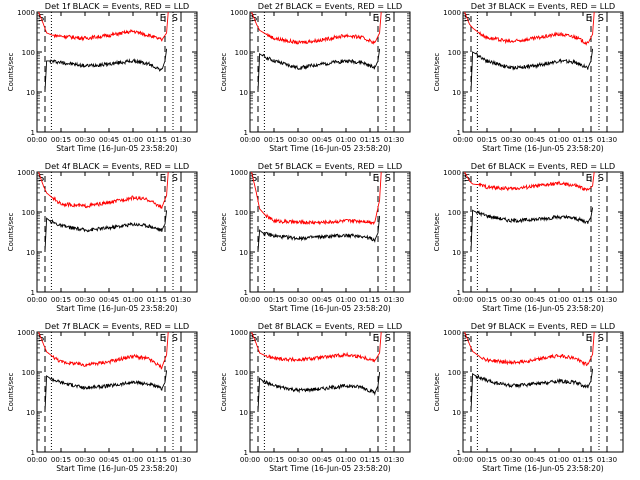  Describe the element at coordinates (163, 338) in the screenshot. I see `marker-label-e: E` at that location.